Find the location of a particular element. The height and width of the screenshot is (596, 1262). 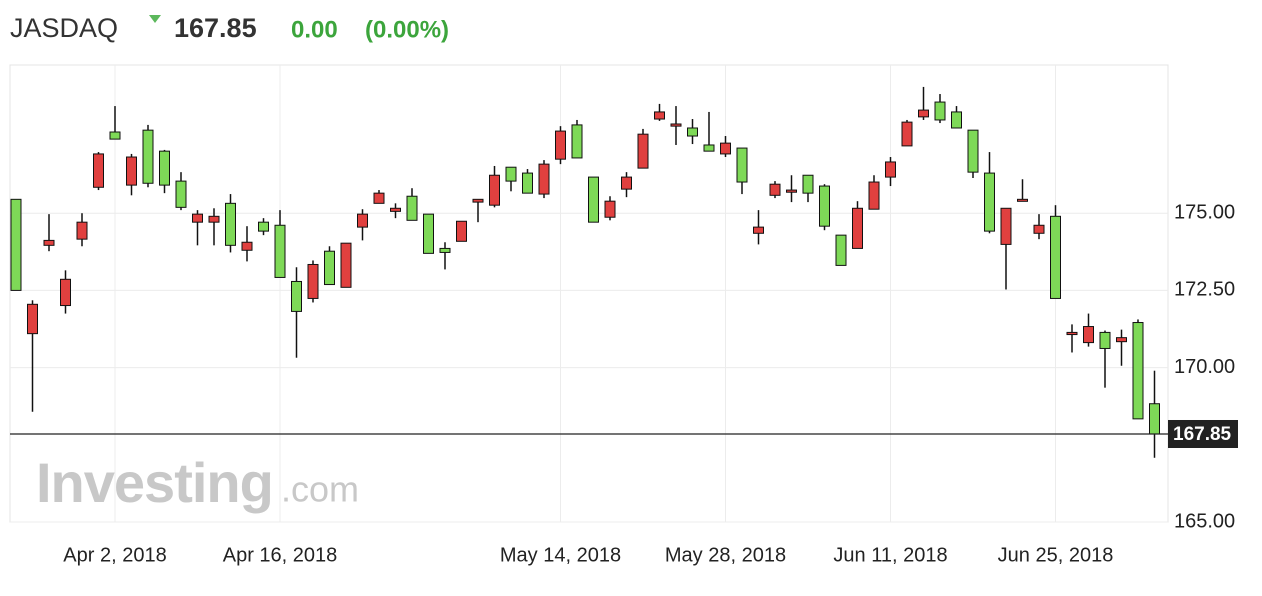

last-price-tag is located at coordinates (1203, 433).